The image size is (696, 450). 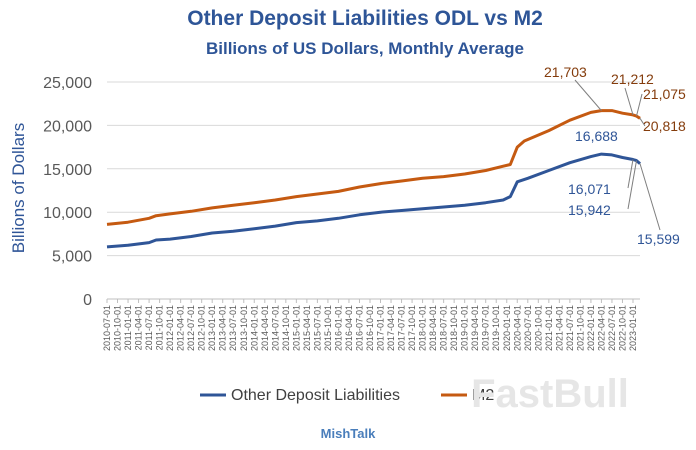 I want to click on x-tick-label: 2015-04-01, so click(x=307, y=328).